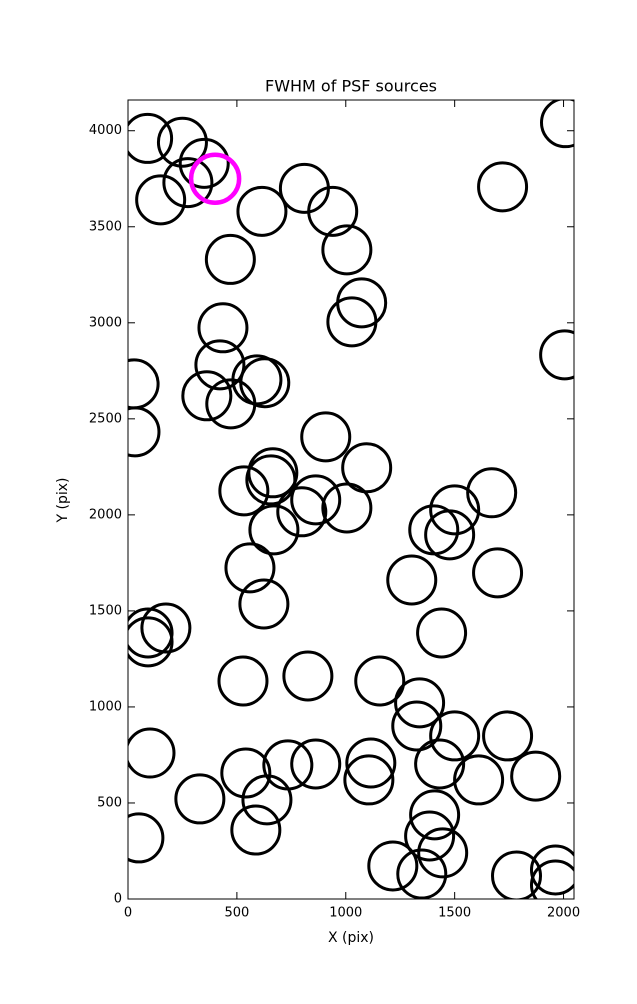 The height and width of the screenshot is (1004, 637). I want to click on y-tick-label: 3500, so click(105, 226).